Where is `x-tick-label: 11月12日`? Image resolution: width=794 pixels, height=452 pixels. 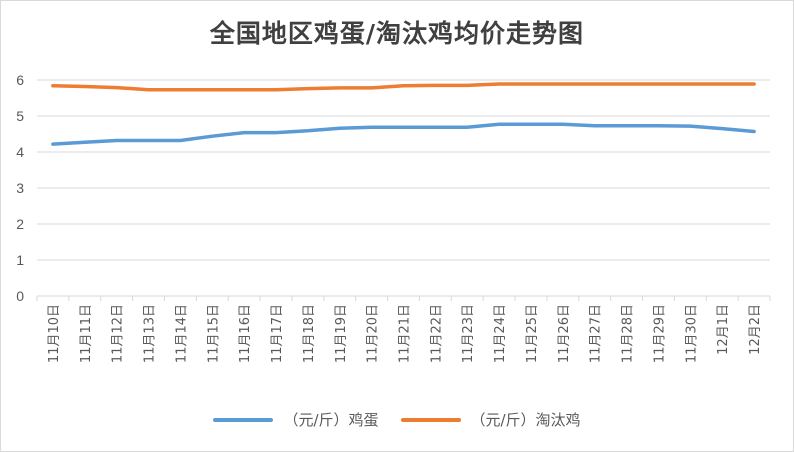
x-tick-label: 11月12日 is located at coordinates (118, 333).